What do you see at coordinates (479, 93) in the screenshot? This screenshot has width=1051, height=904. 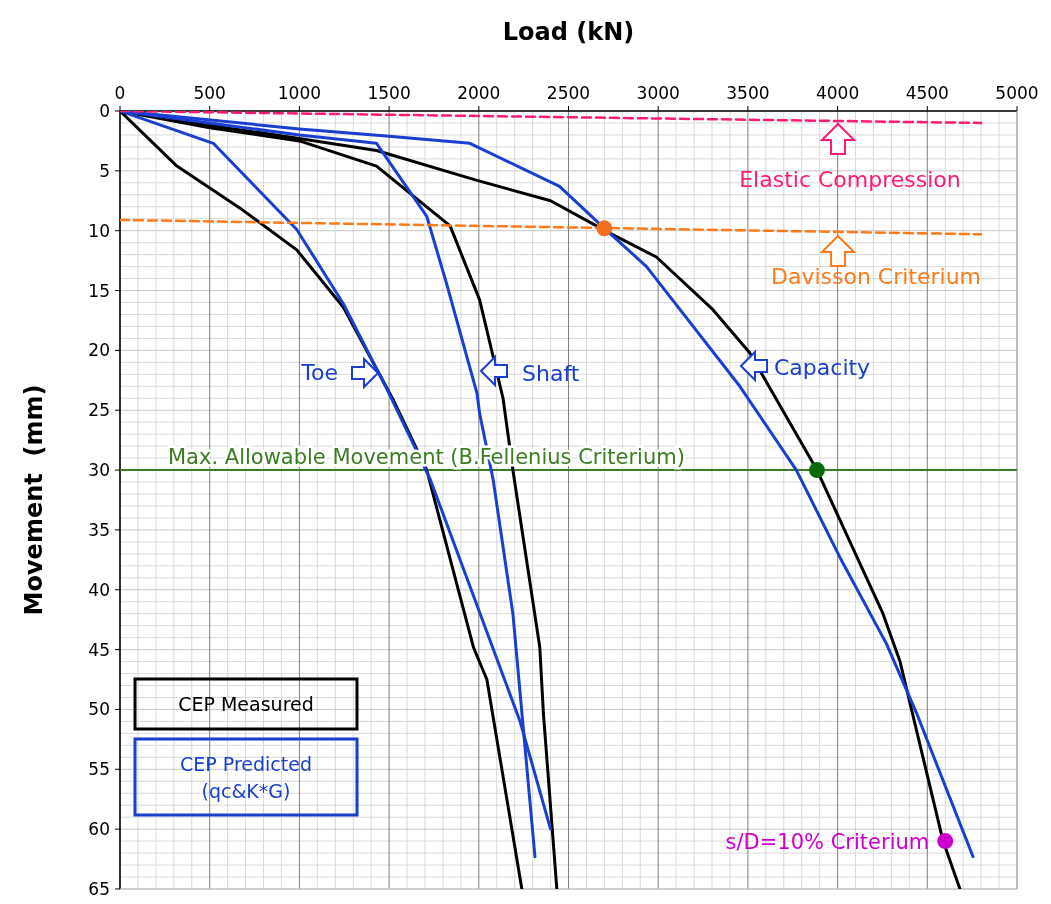 I see `x-tick-label: 2000` at bounding box center [479, 93].